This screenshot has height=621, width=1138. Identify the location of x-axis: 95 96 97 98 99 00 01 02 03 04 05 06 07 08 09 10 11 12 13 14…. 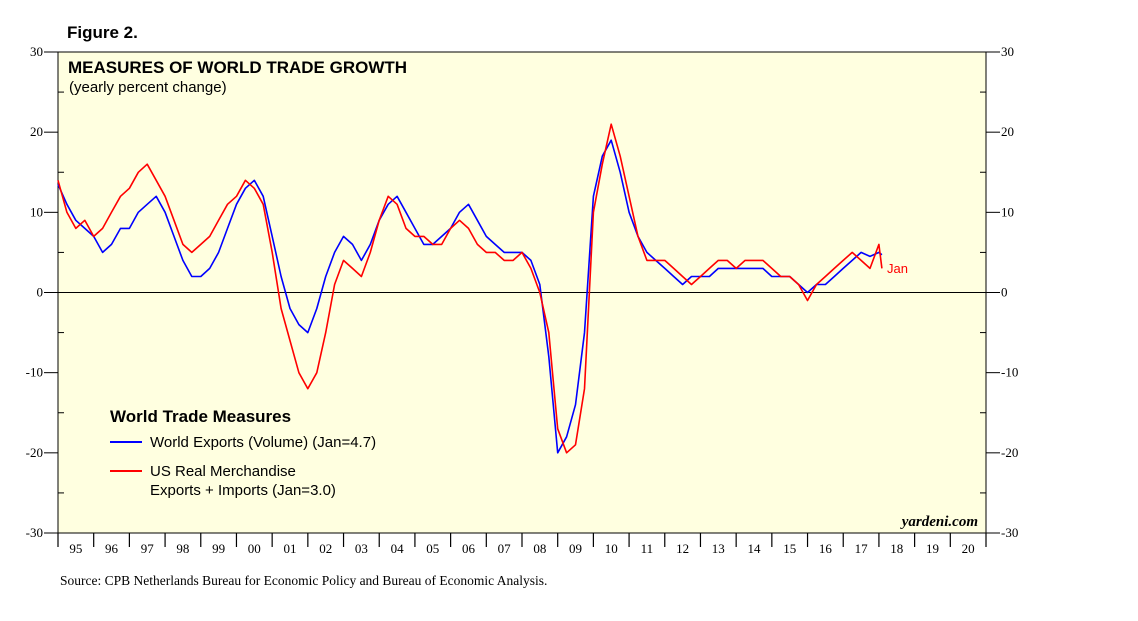
(522, 544).